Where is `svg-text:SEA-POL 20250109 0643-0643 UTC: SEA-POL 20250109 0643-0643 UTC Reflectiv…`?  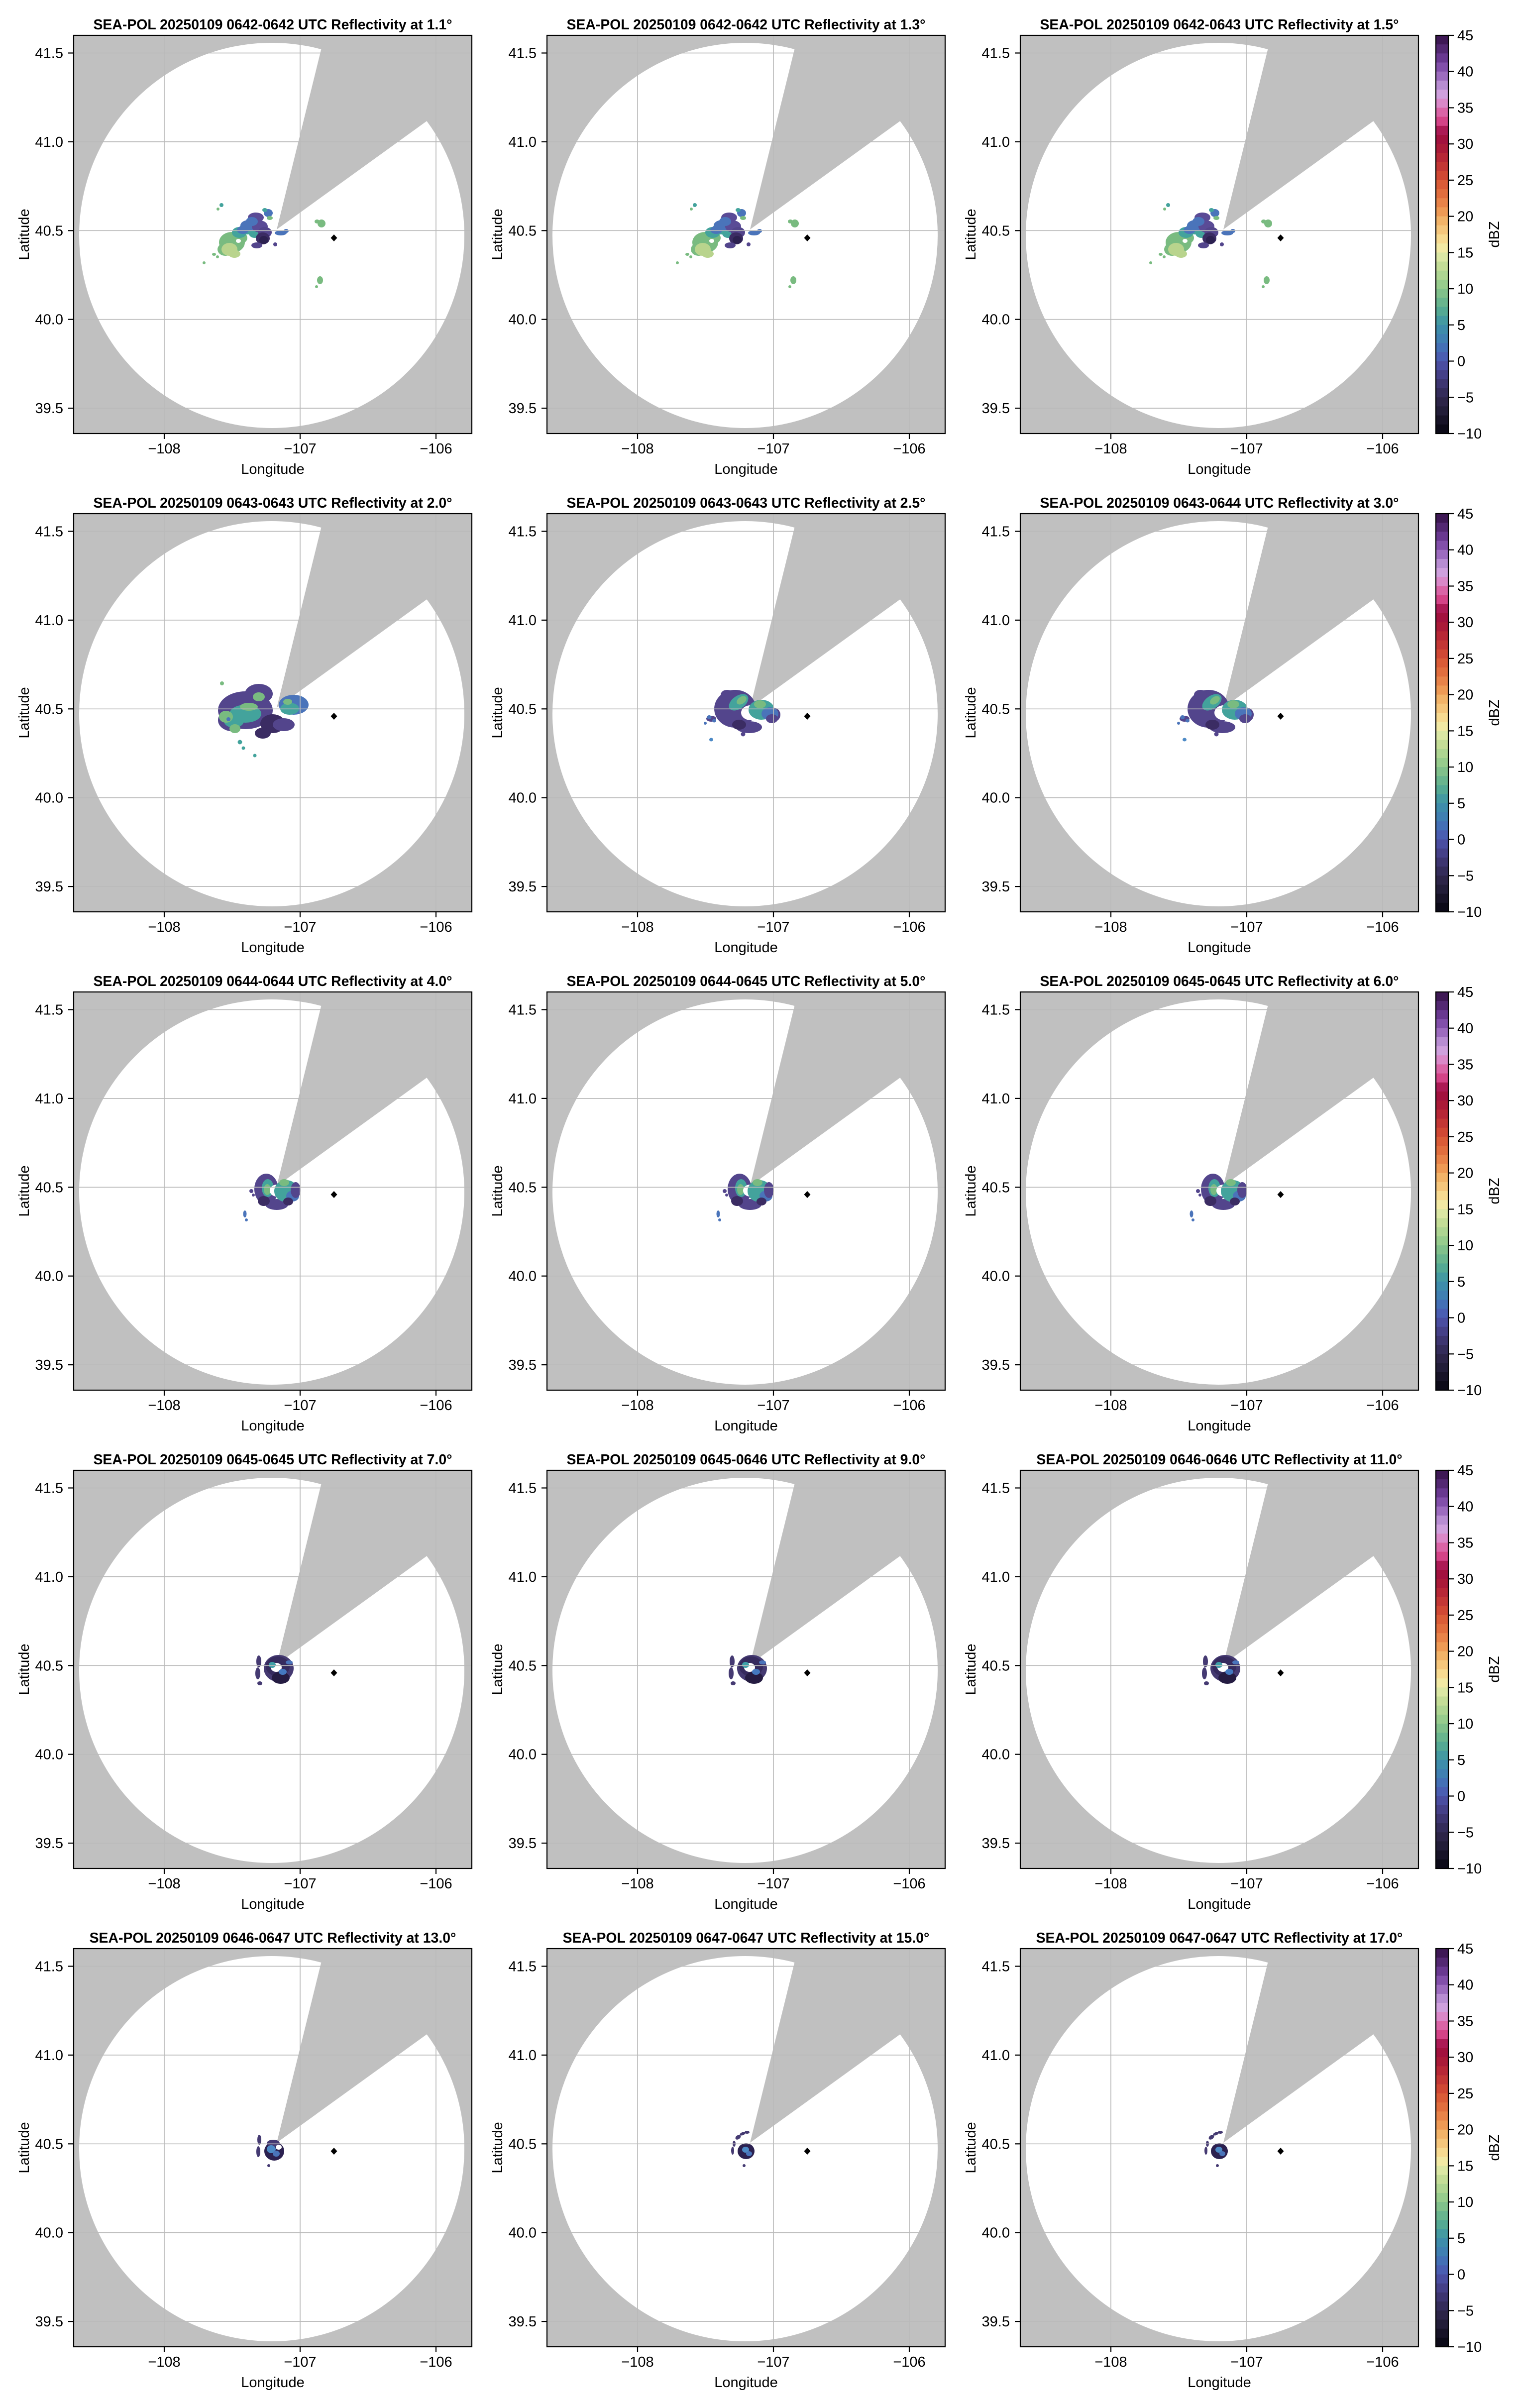
svg-text:SEA-POL 20250109 0643-0643 UTC: SEA-POL 20250109 0643-0643 UTC Reflectiv… is located at coordinates (747, 503).